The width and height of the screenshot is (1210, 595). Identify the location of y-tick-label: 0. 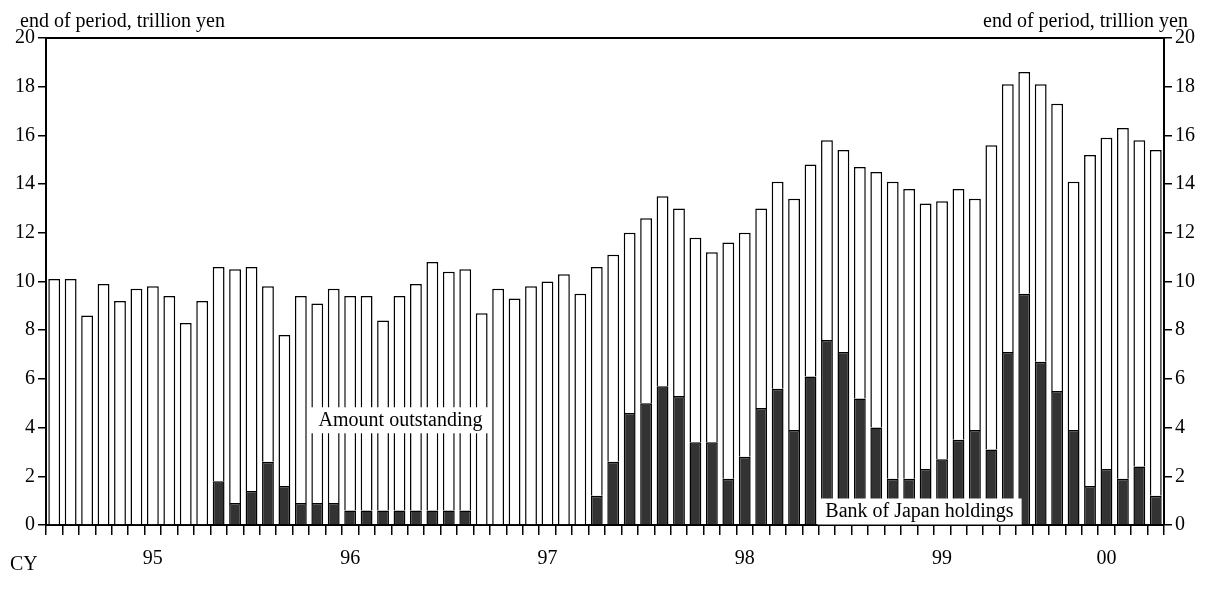
(30, 523).